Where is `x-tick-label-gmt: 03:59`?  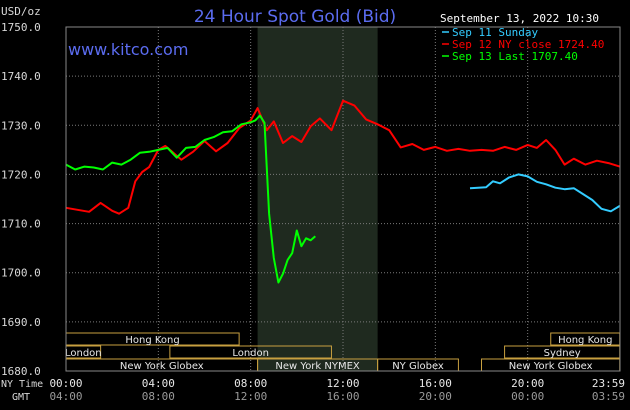
x-tick-label-gmt: 03:59 is located at coordinates (608, 396).